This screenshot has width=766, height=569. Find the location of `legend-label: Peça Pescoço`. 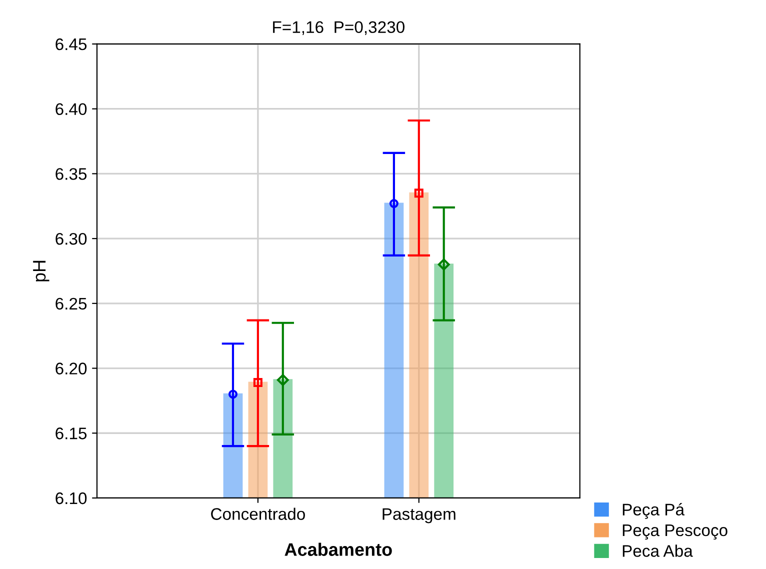

legend-label: Peça Pescoço is located at coordinates (675, 532).